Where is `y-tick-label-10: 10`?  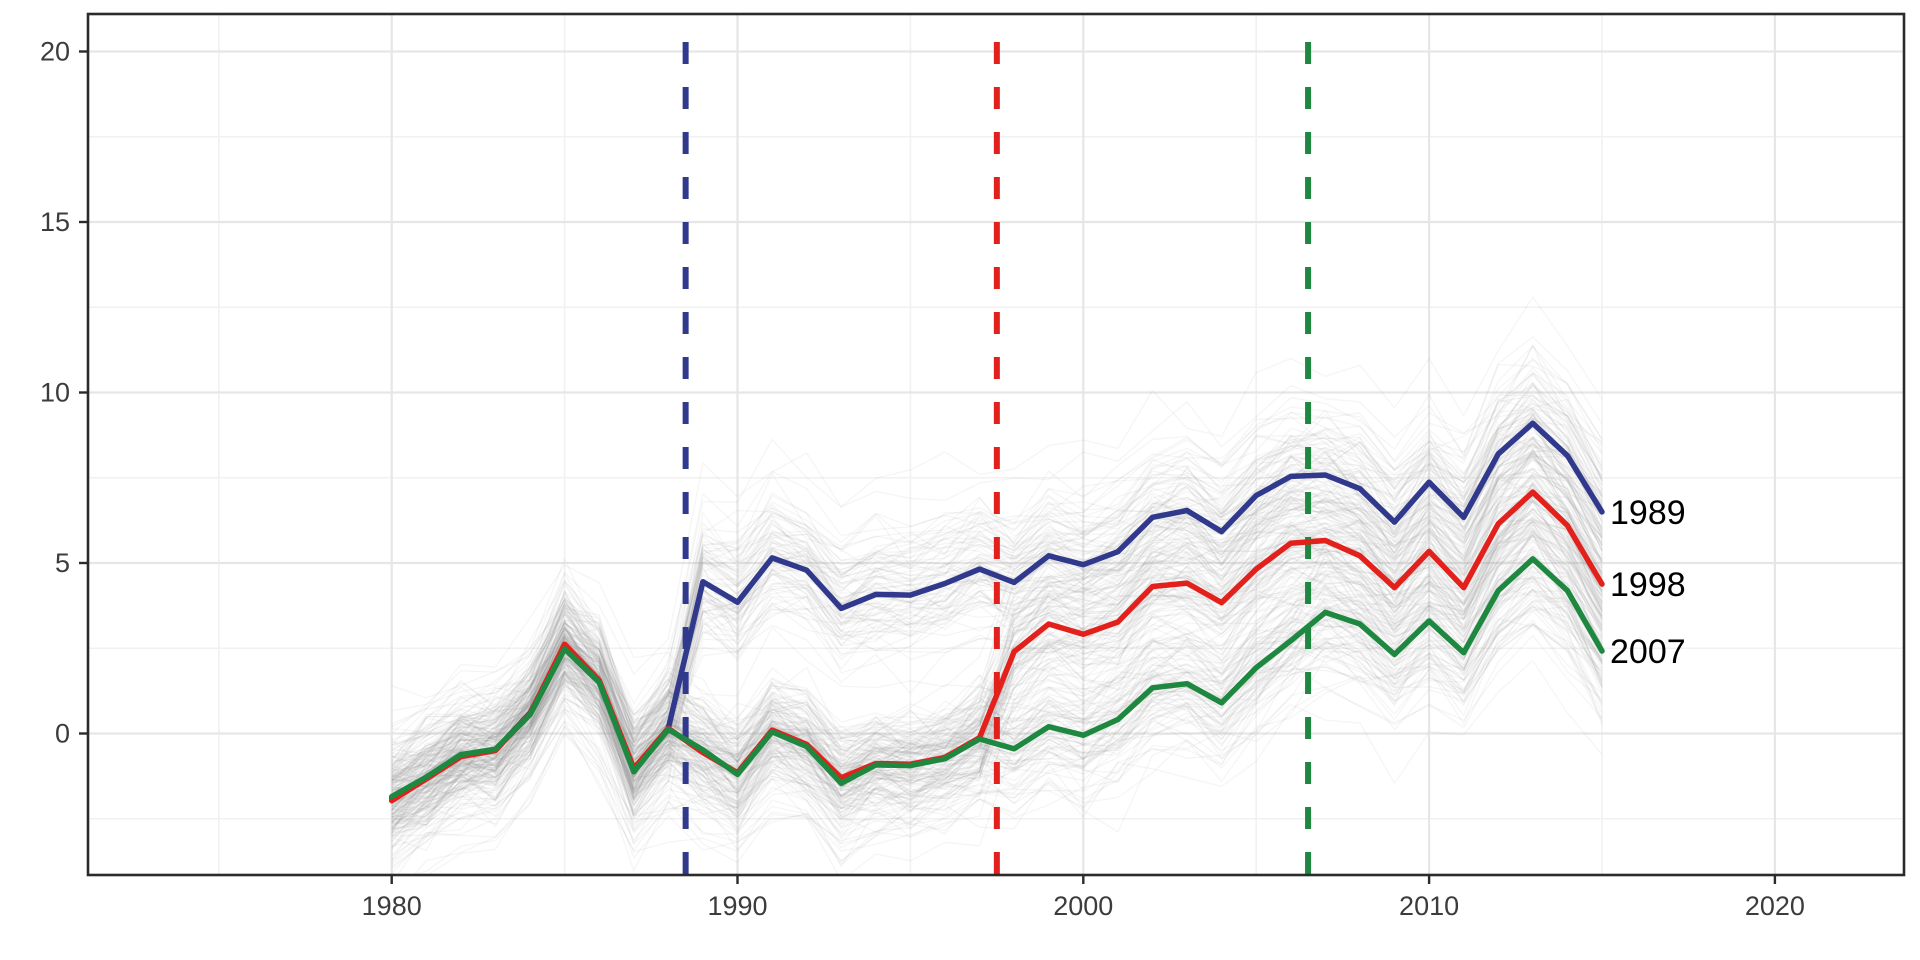 y-tick-label-10: 10 is located at coordinates (55, 393).